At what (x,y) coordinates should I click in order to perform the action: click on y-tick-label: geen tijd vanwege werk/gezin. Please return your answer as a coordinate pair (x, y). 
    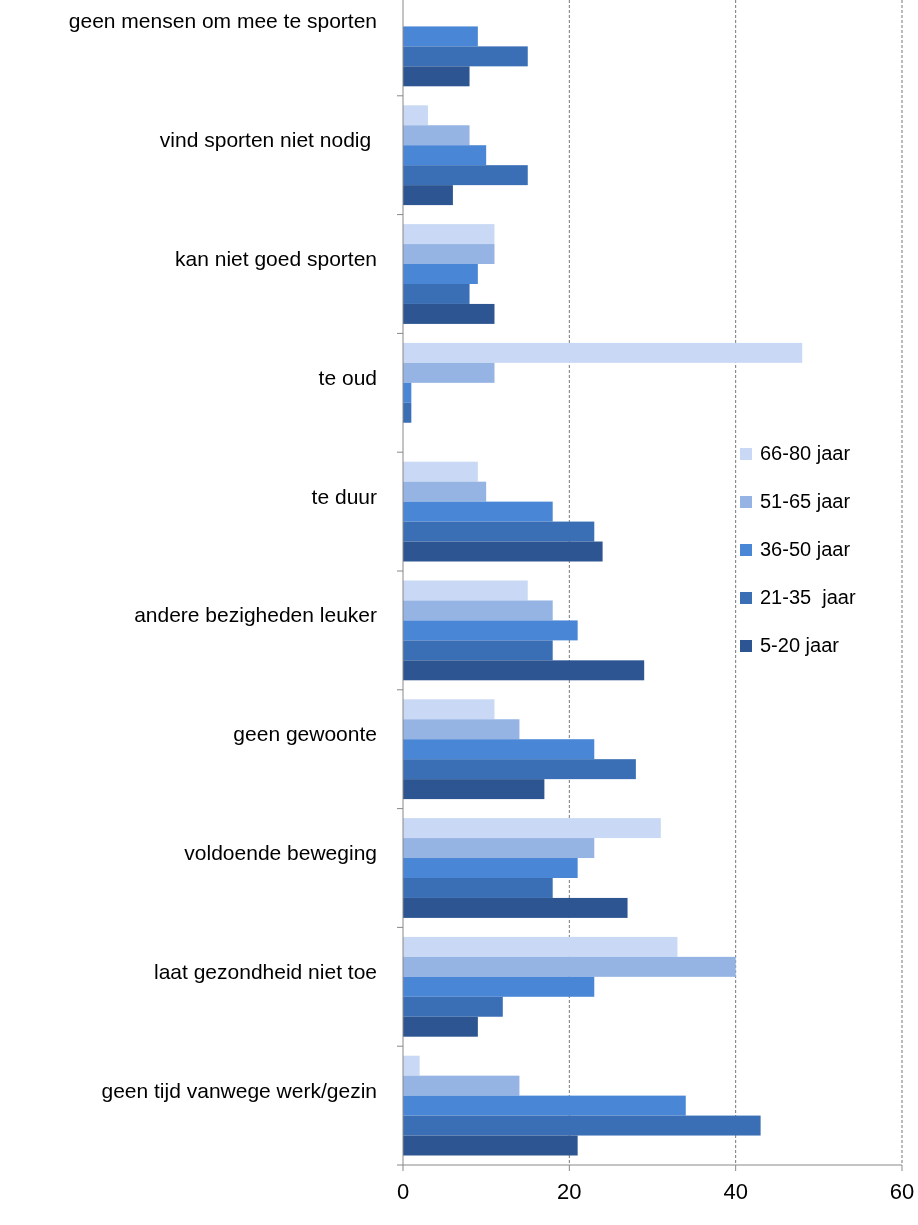
    Looking at the image, I should click on (239, 1090).